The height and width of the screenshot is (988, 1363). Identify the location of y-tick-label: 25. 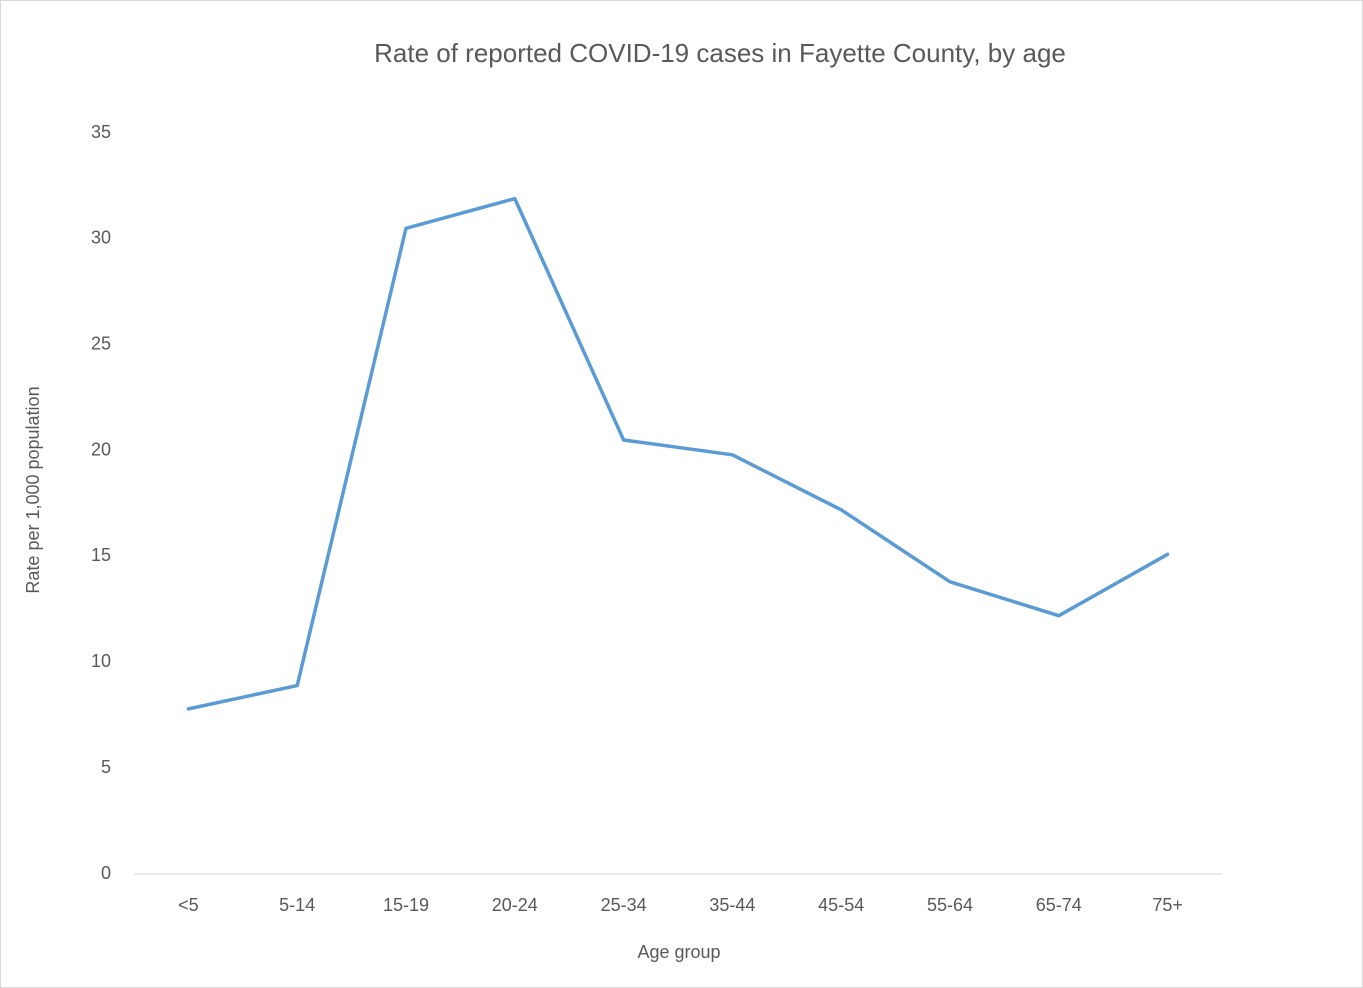
(101, 343).